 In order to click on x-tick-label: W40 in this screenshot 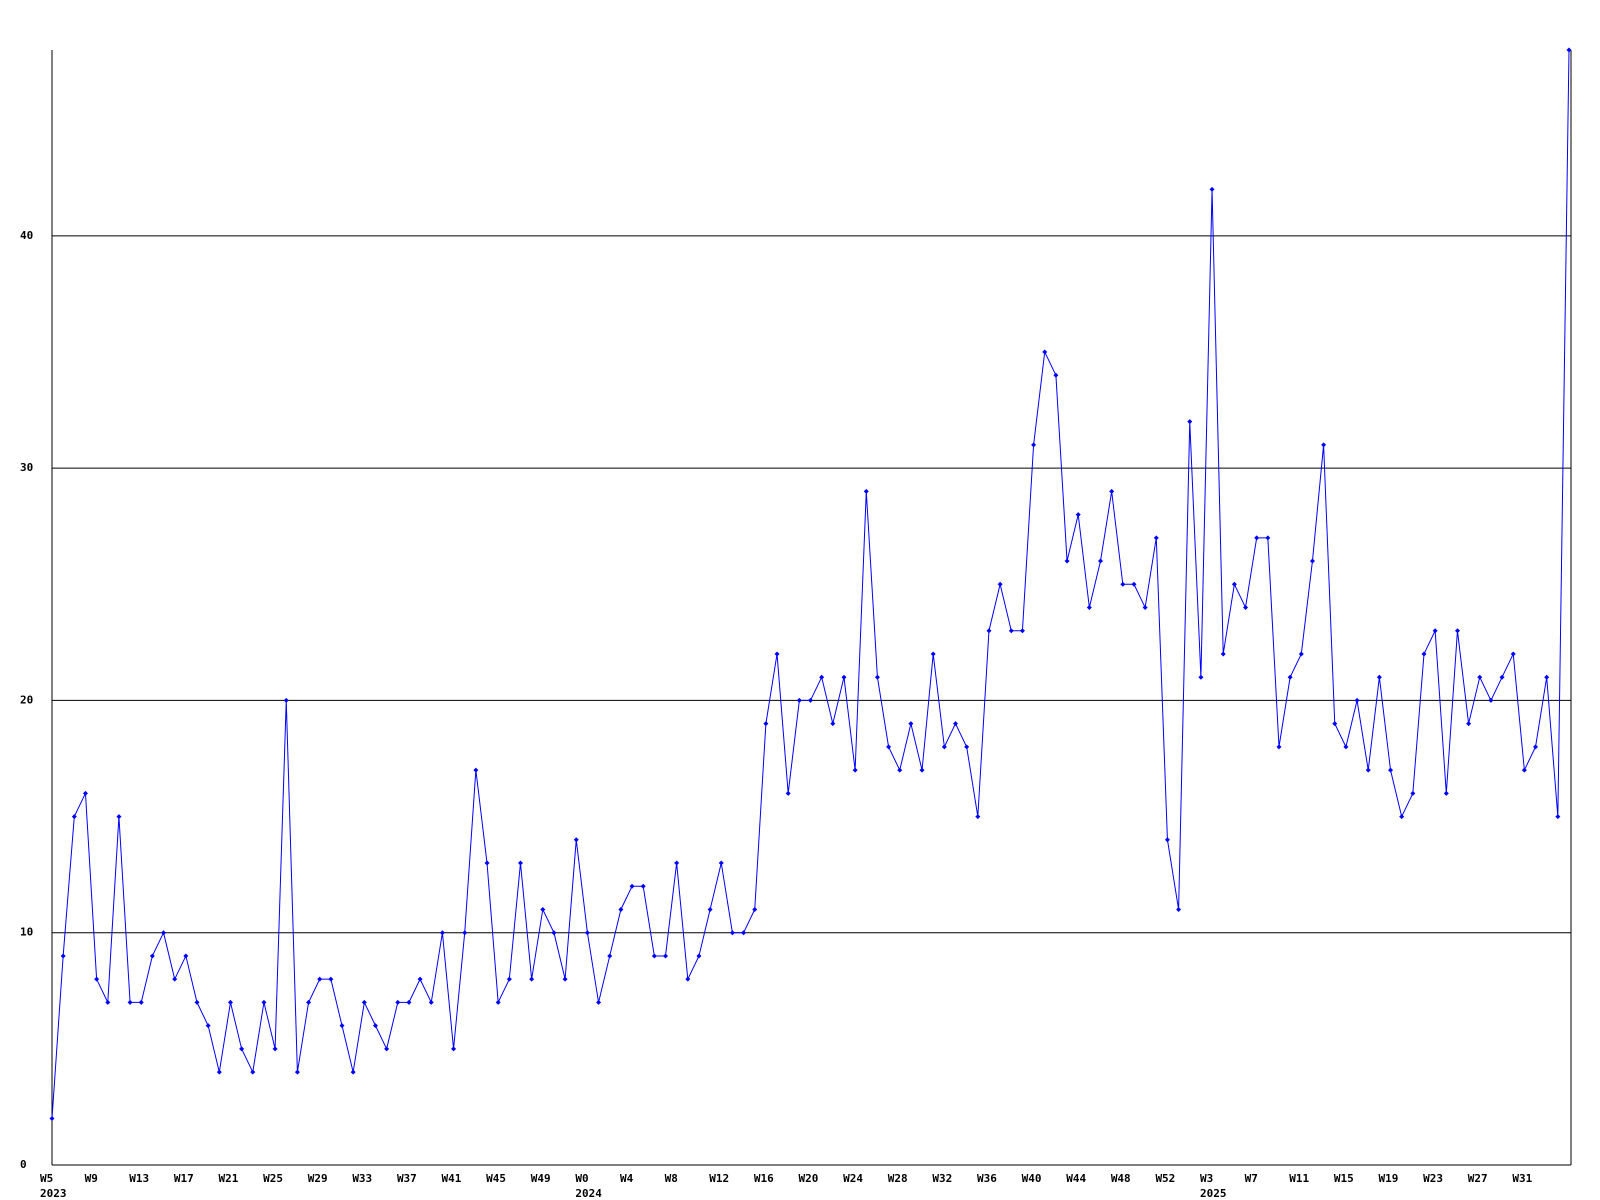, I will do `click(1032, 1178)`.